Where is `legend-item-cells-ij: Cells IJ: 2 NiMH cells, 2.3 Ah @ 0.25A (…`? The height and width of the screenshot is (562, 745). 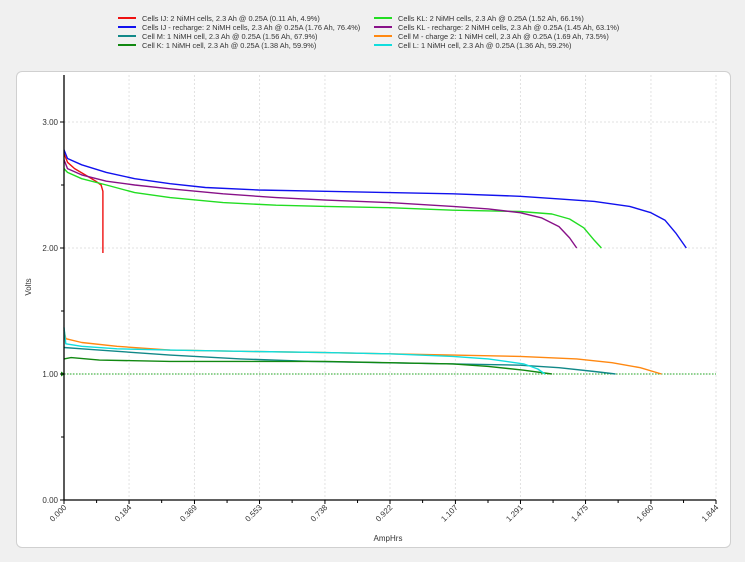
legend-item-cells-ij: Cells IJ: 2 NiMH cells, 2.3 Ah @ 0.25A (… is located at coordinates (219, 18).